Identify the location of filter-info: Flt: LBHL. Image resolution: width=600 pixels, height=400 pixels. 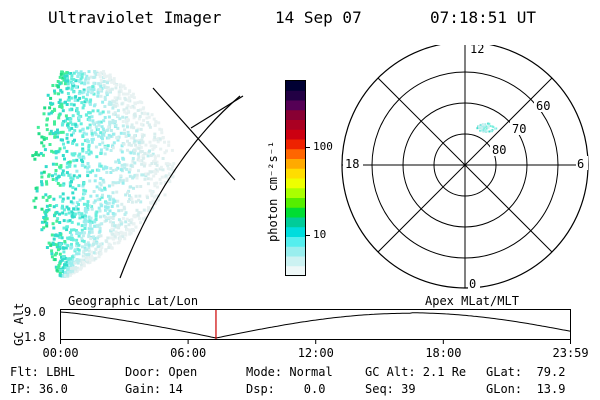
(43, 372).